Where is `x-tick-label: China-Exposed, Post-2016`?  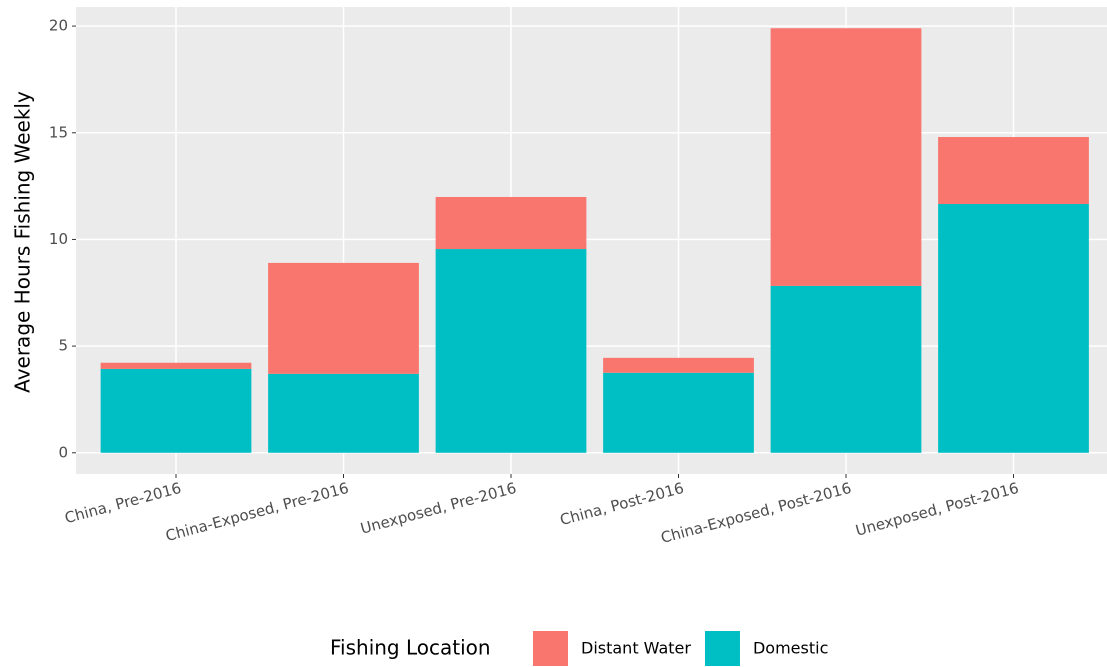
x-tick-label: China-Exposed, Post-2016 is located at coordinates (756, 513).